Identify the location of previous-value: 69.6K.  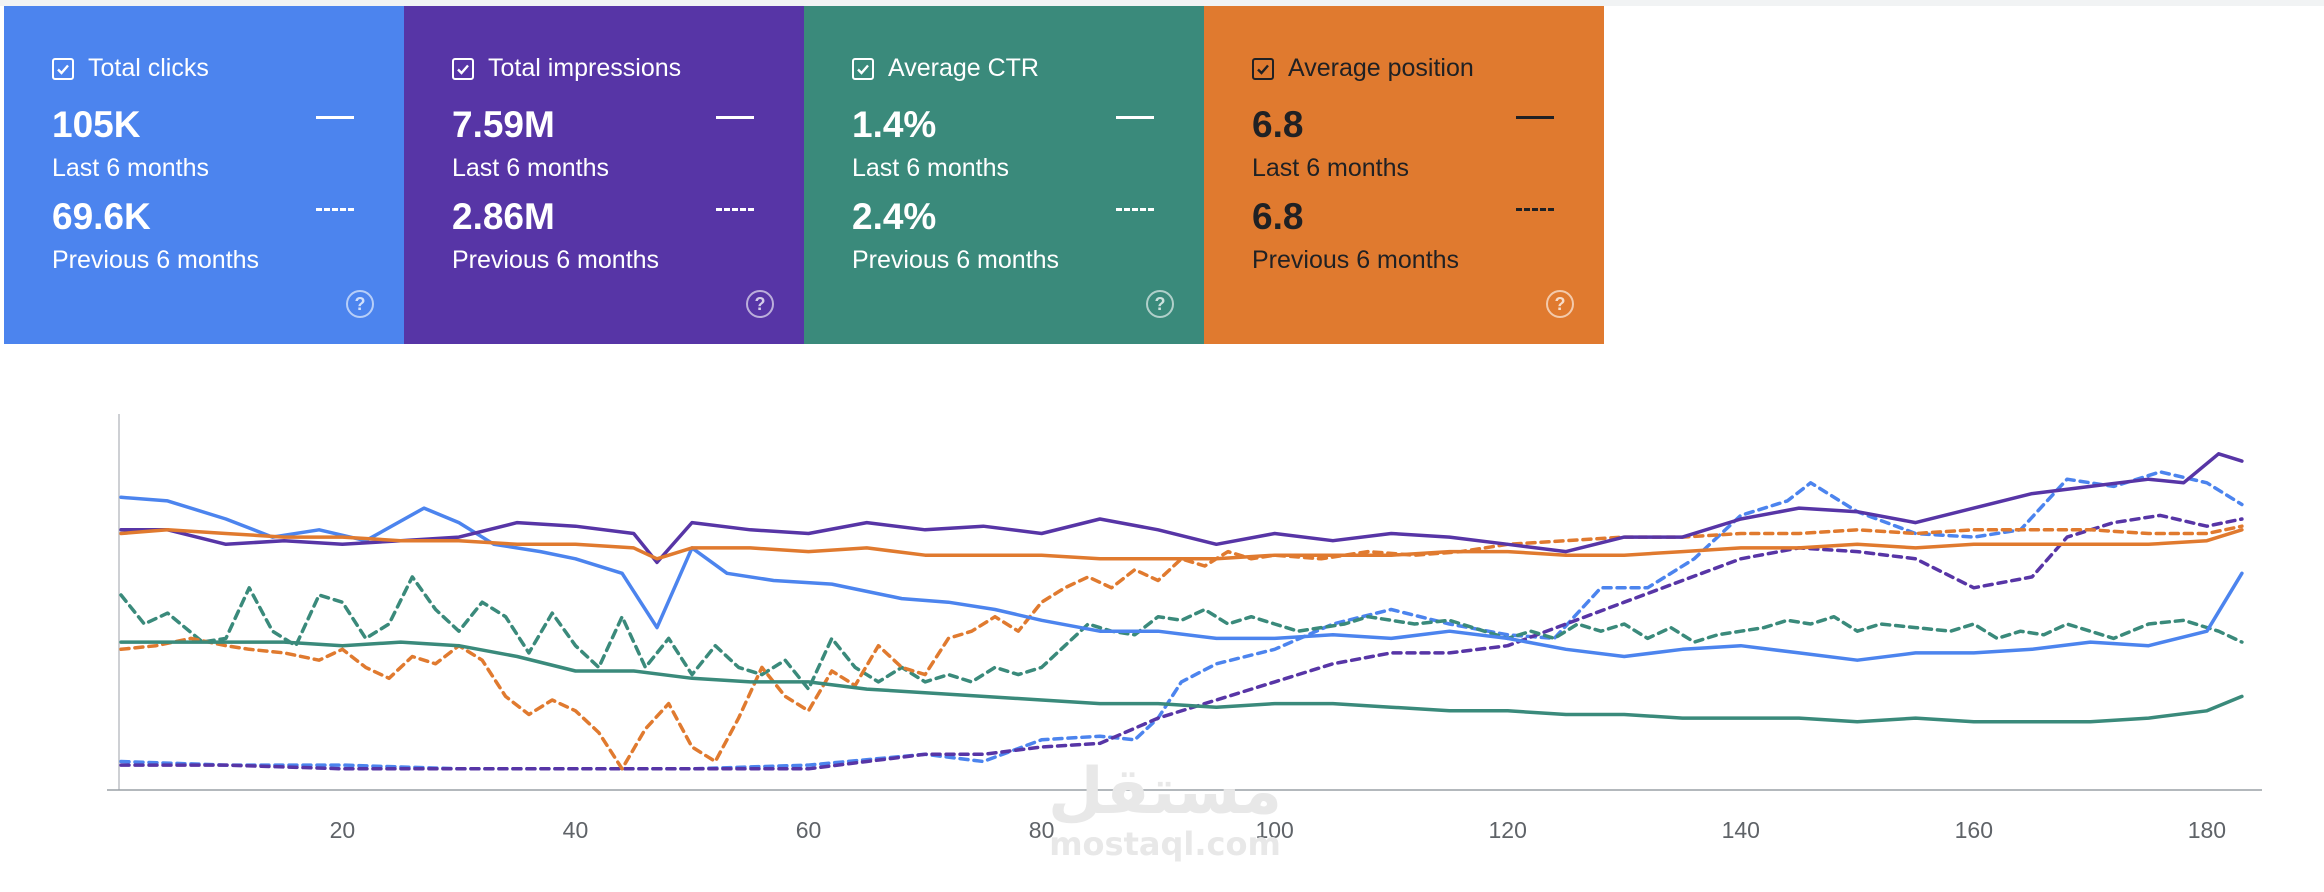
(101, 216).